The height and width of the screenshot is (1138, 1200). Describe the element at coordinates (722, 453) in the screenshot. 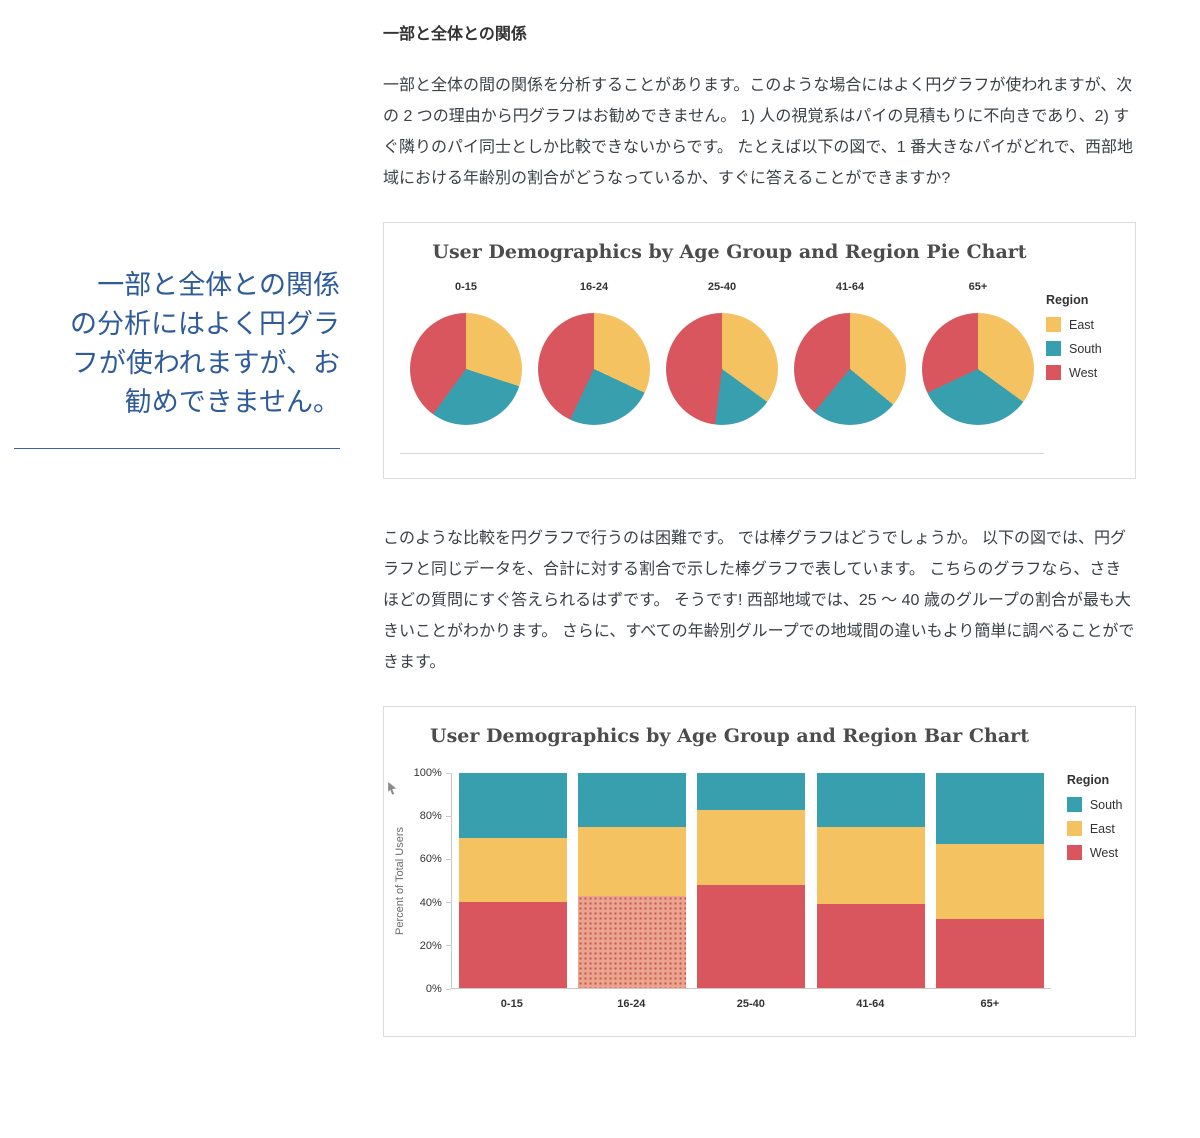

I see `pie-axis-line` at that location.